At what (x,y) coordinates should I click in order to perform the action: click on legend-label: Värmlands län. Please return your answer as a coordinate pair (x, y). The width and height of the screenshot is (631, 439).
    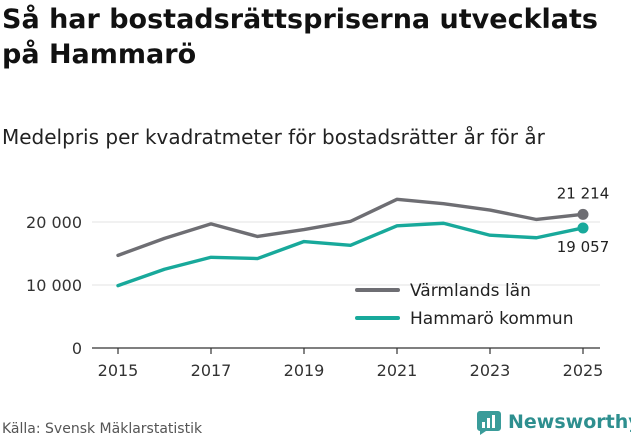
    Looking at the image, I should click on (470, 291).